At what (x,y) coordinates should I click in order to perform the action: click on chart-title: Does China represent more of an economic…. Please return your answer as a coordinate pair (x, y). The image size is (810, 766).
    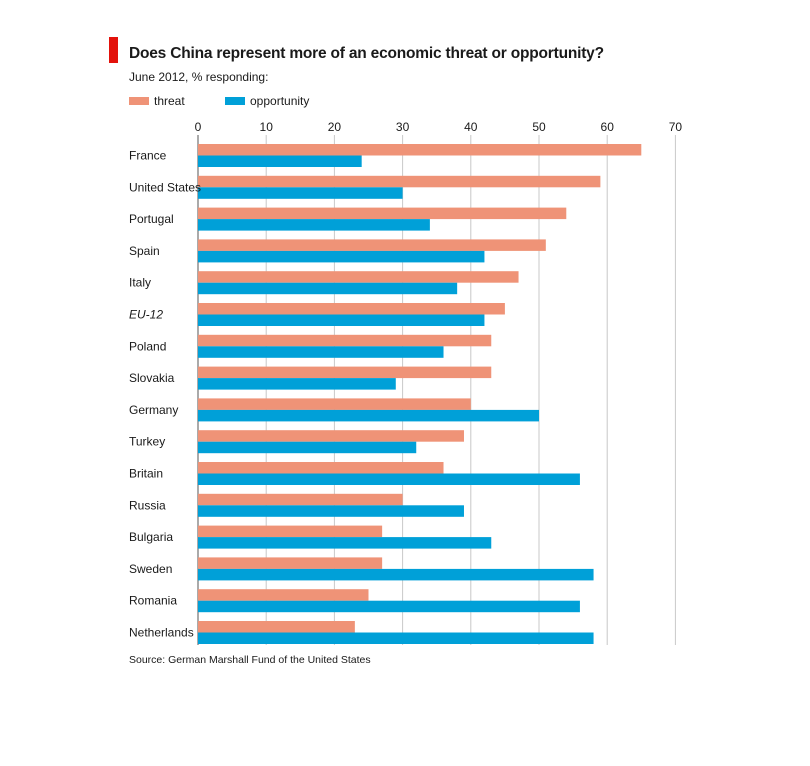
    Looking at the image, I should click on (366, 53).